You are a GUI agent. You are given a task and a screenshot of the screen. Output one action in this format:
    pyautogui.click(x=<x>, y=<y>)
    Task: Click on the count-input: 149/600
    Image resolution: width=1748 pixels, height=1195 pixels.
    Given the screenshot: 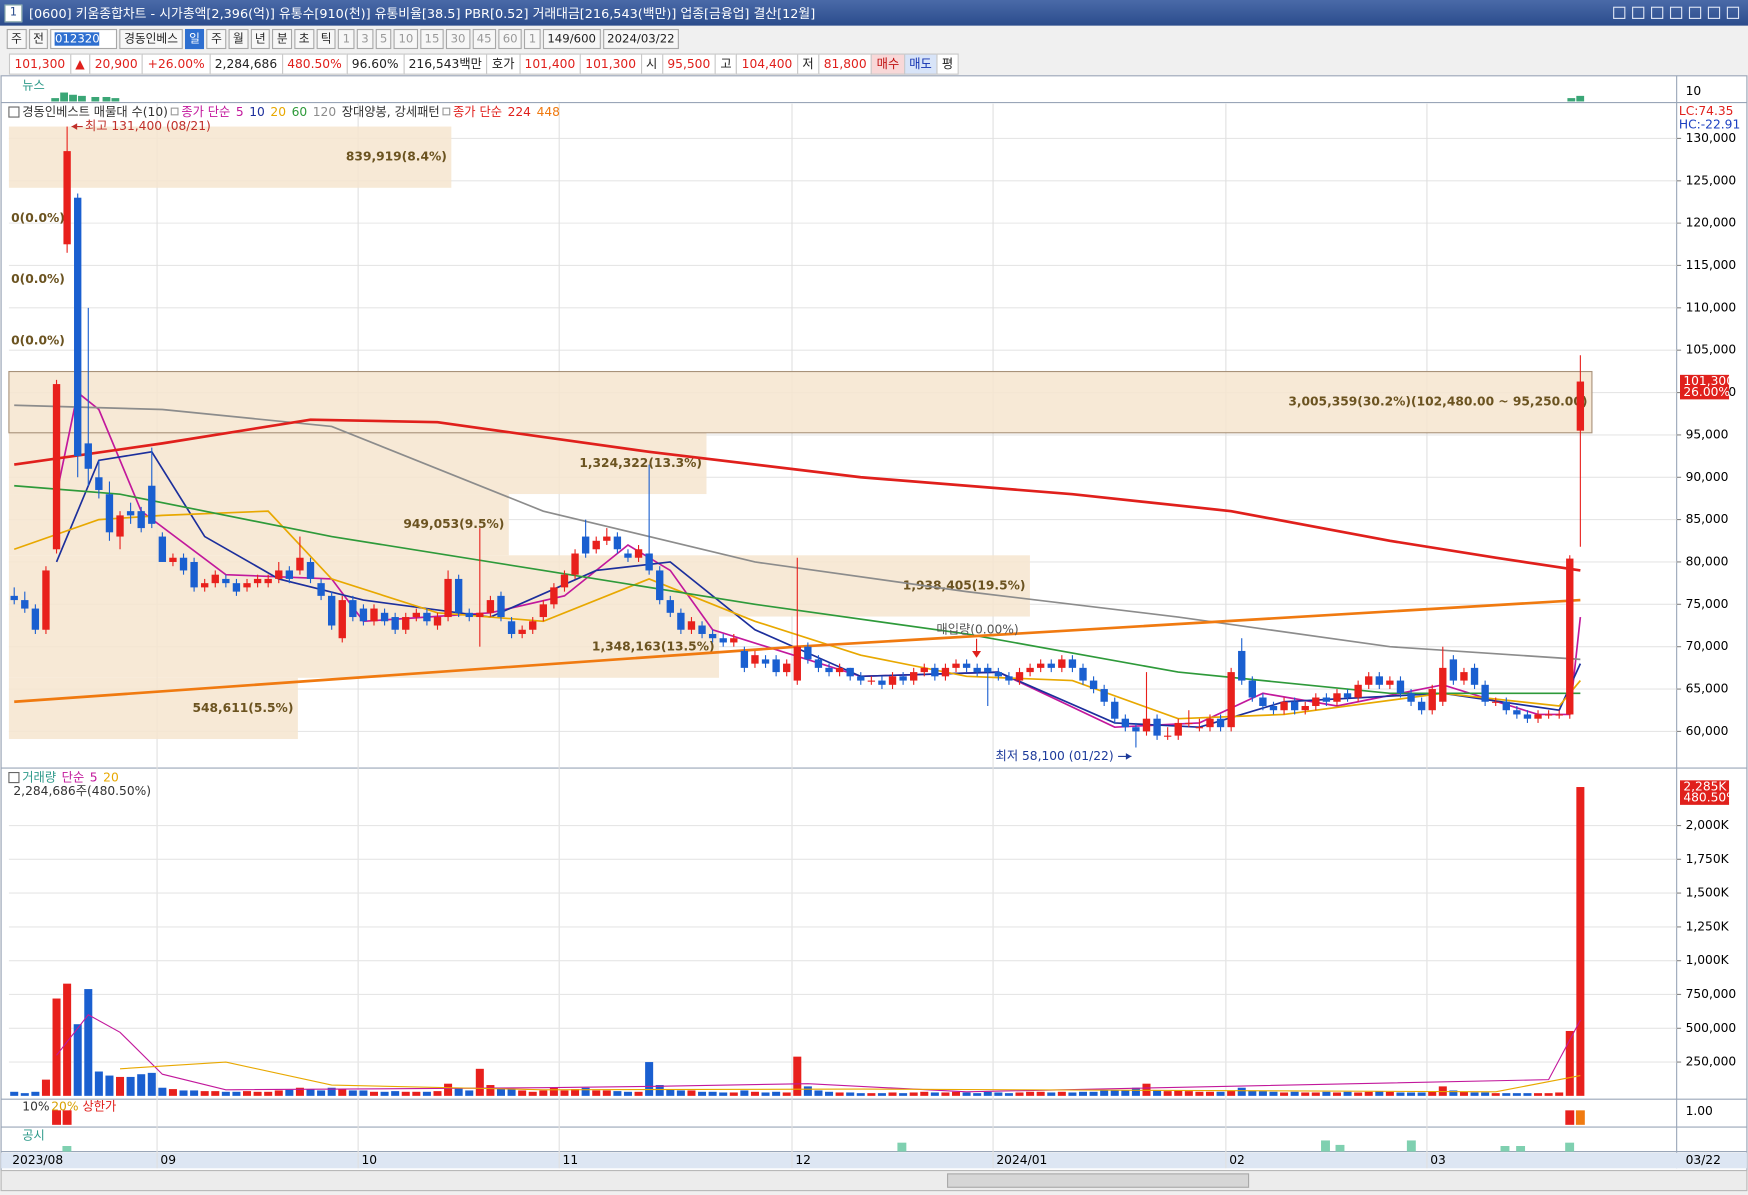 What is the action you would take?
    pyautogui.click(x=571, y=39)
    